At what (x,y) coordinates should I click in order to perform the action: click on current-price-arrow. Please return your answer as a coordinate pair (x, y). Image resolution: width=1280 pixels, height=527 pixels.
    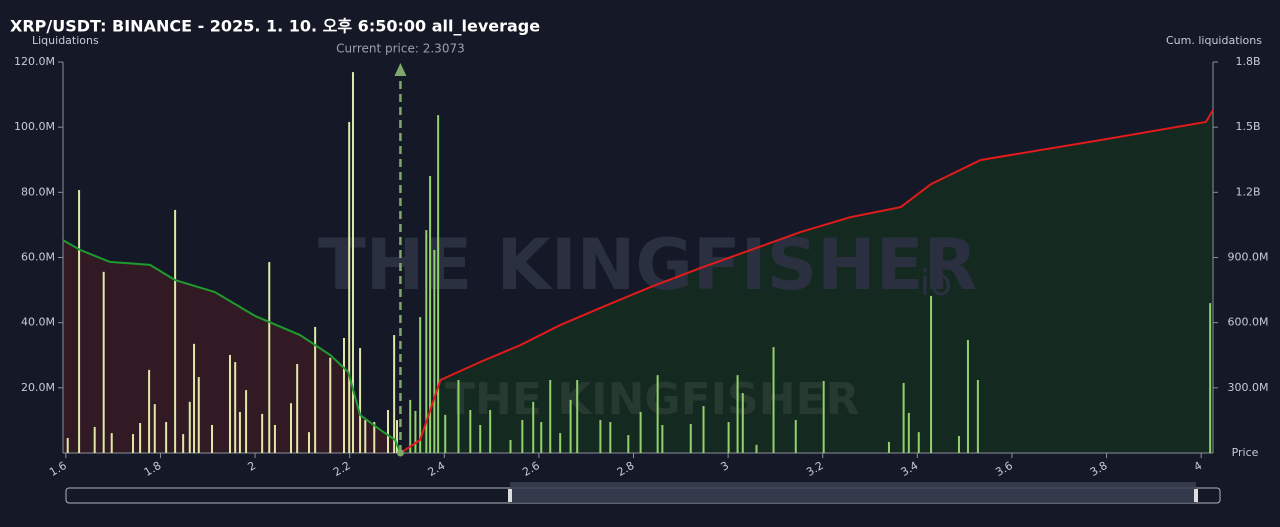
    Looking at the image, I should click on (400, 69).